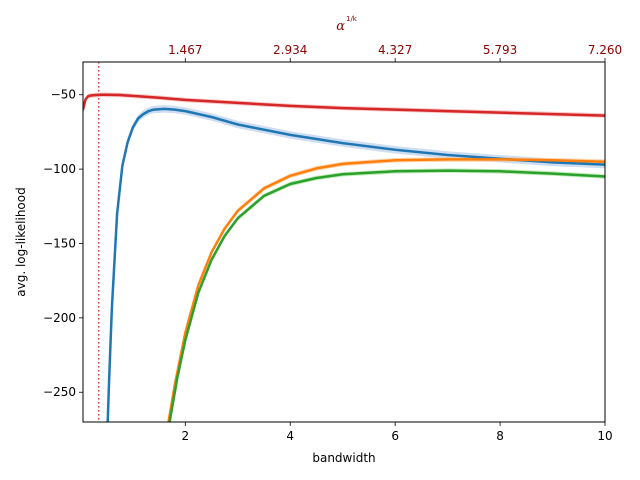 This screenshot has height=480, width=640. What do you see at coordinates (352, 19) in the screenshot?
I see `top-axis-label-sup: 1/k` at bounding box center [352, 19].